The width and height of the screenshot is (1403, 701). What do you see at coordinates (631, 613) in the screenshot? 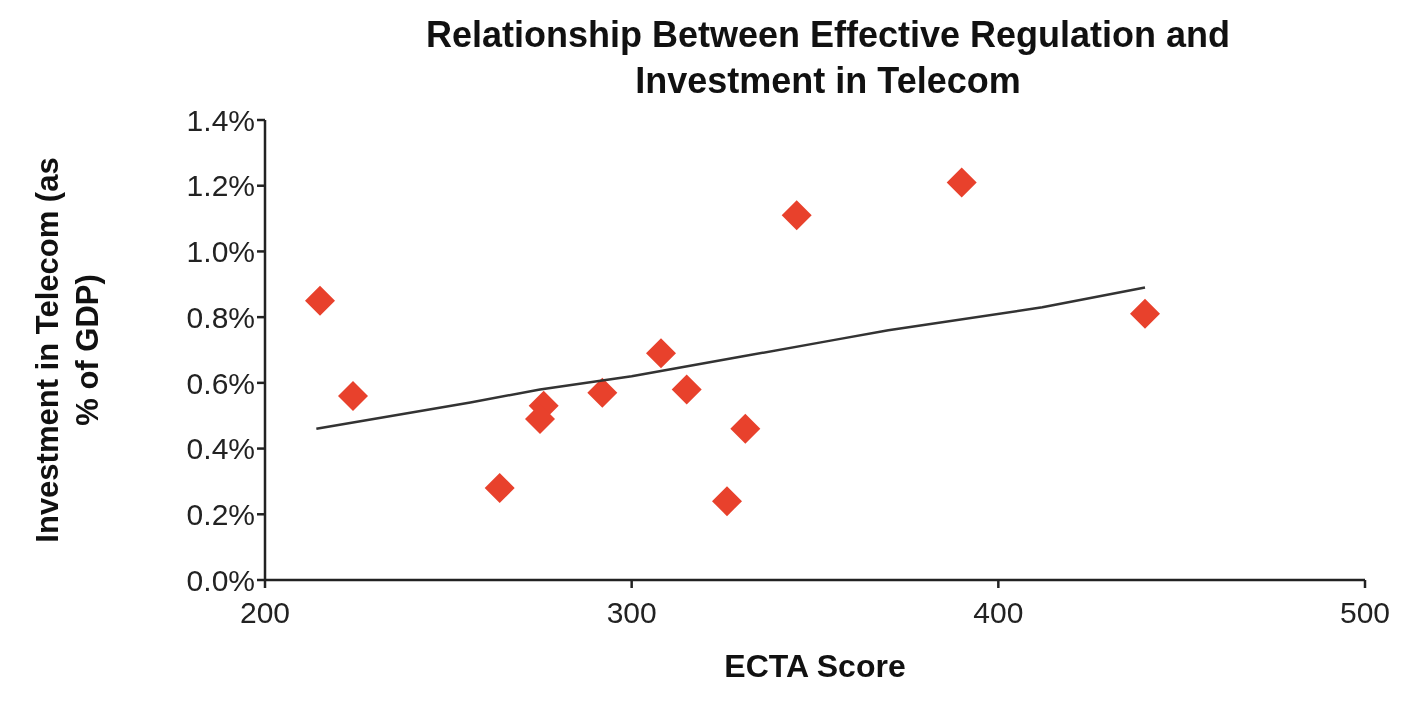
I see `x-tick-label: 300` at bounding box center [631, 613].